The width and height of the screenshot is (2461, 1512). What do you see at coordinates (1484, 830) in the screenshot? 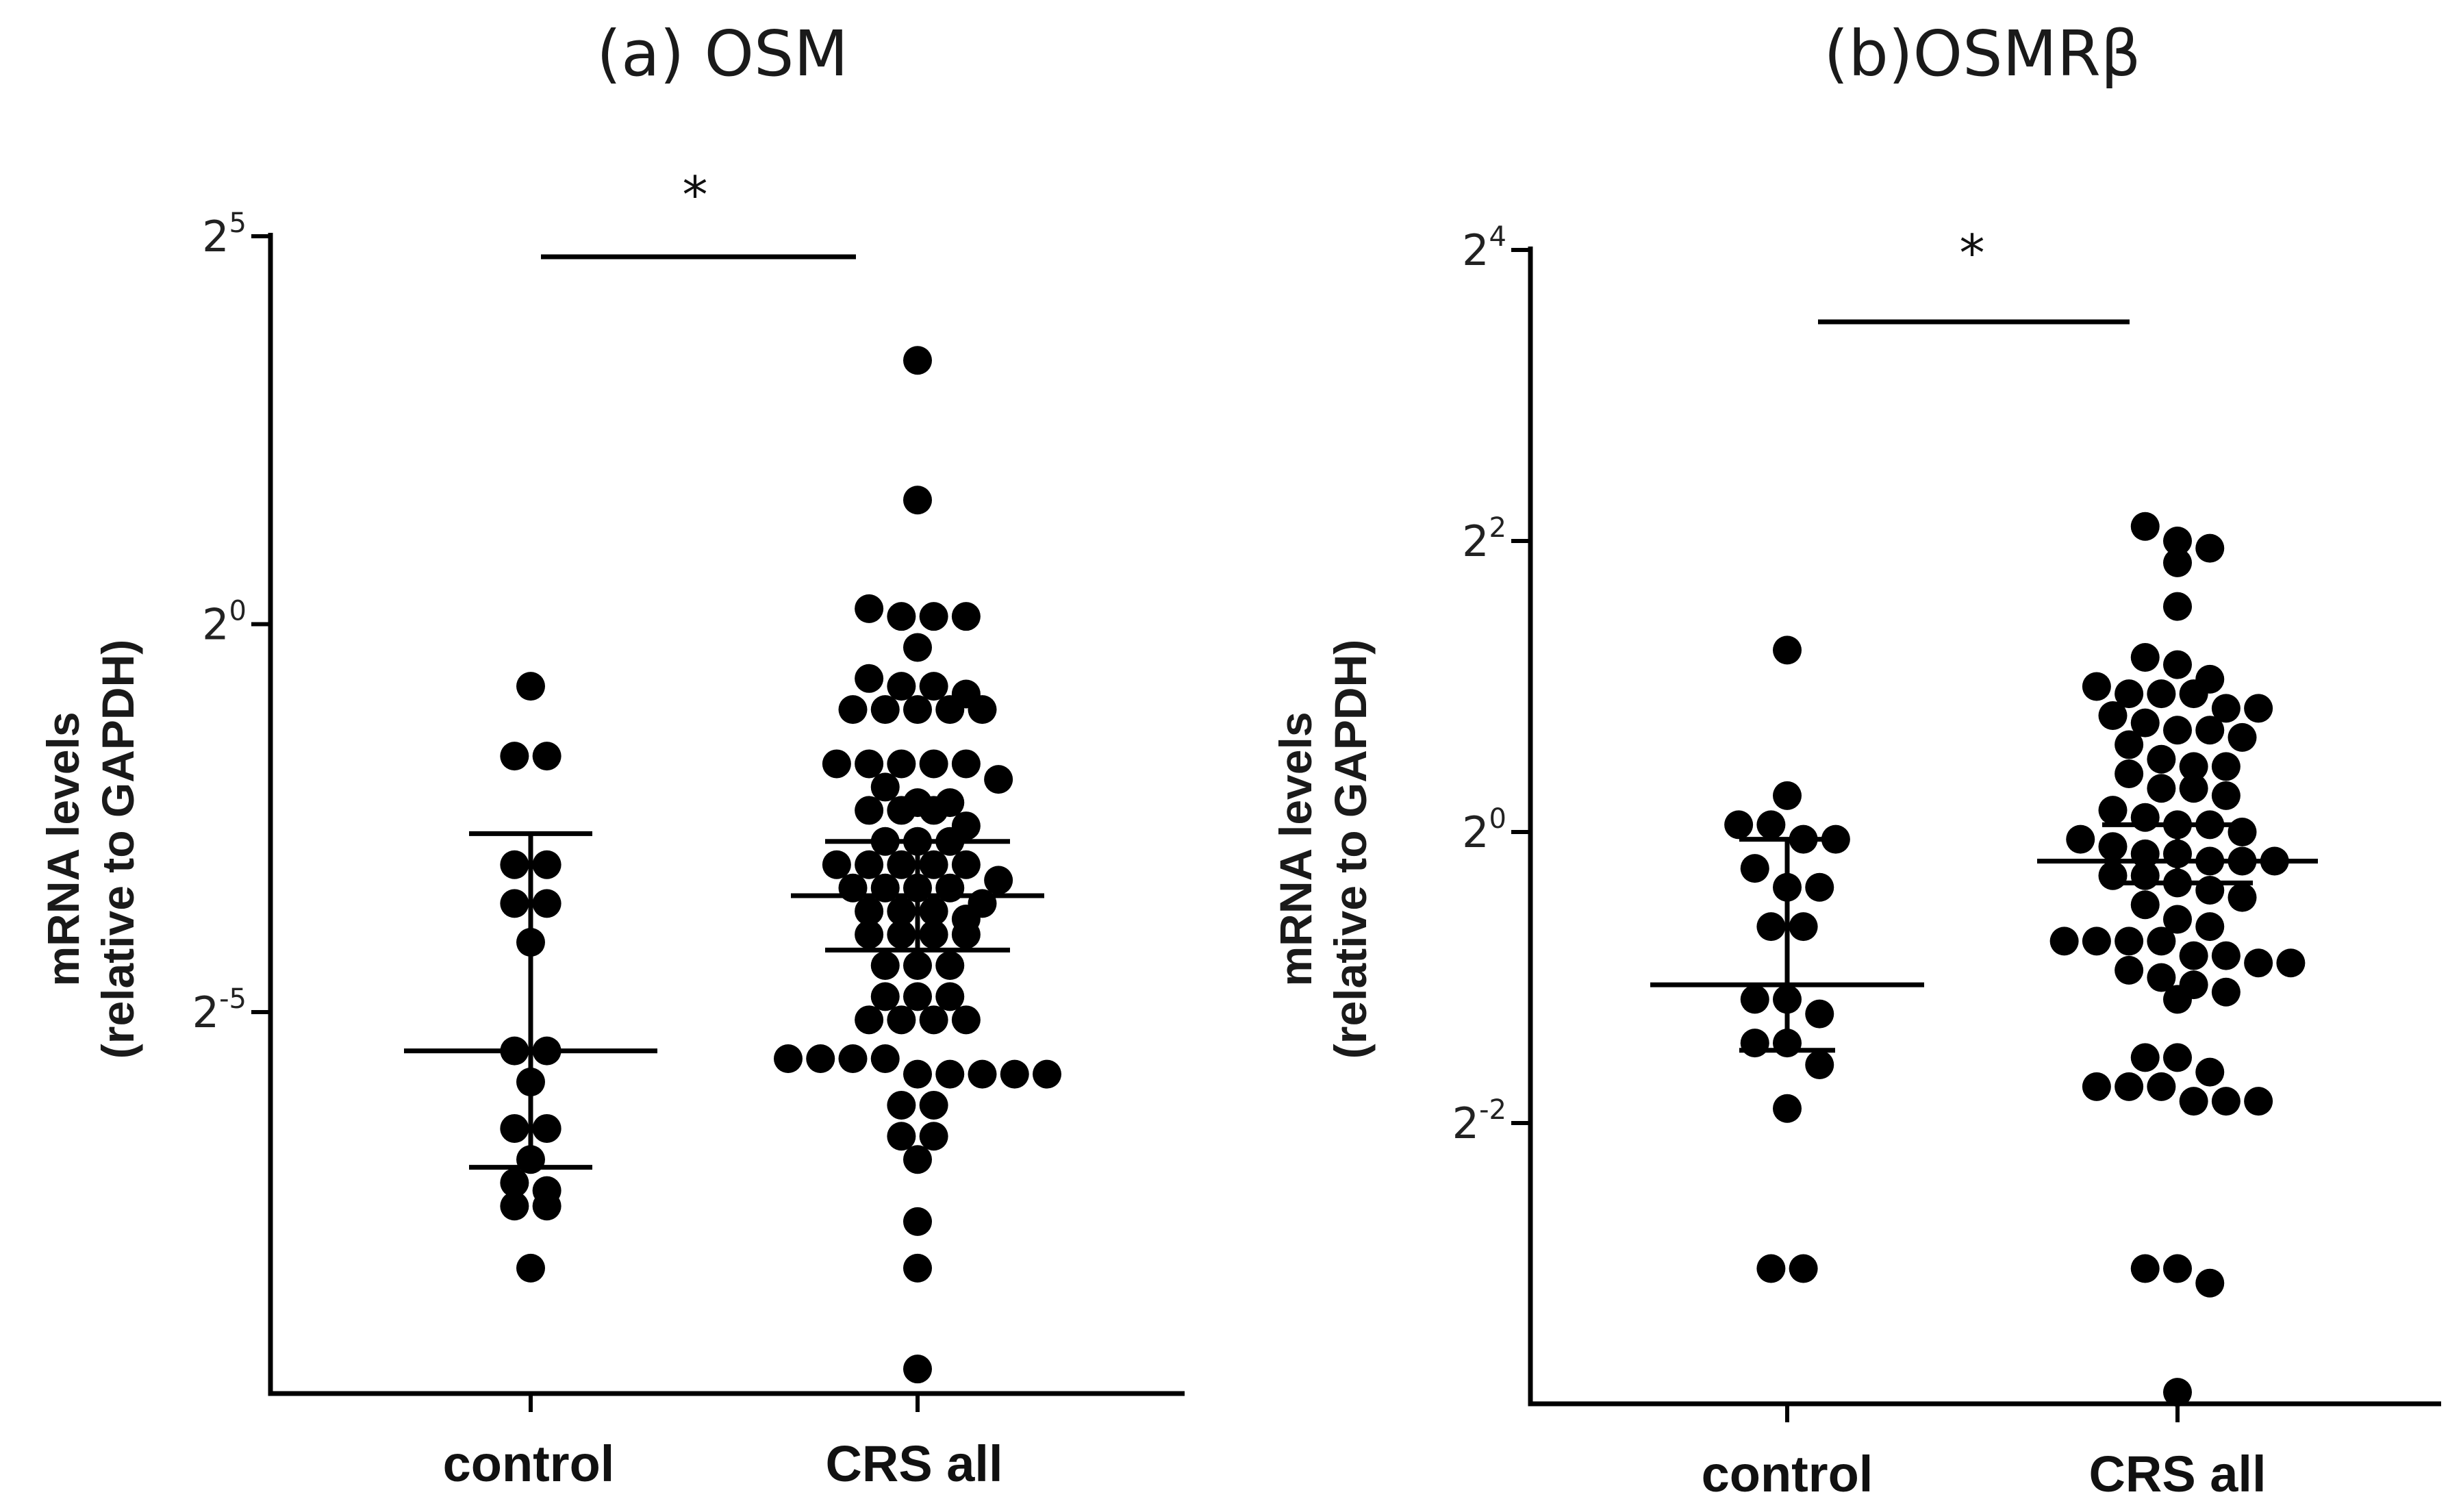
I see `panel-b-ytick-label-2: 20` at bounding box center [1484, 830].